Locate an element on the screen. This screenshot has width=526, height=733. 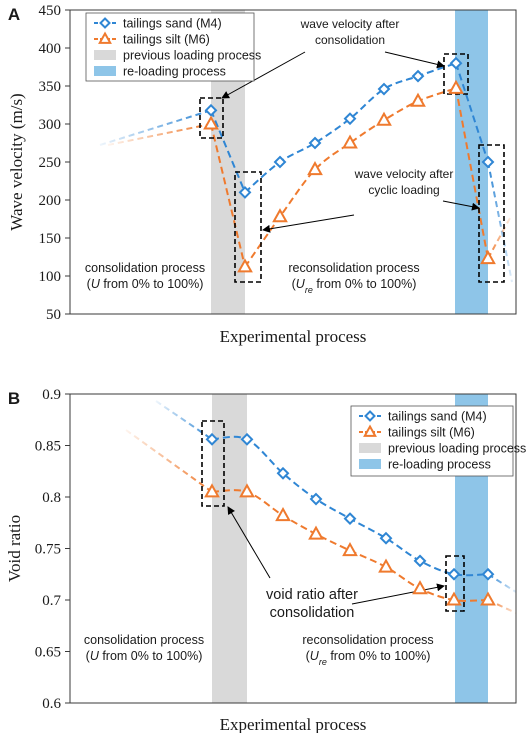
panel-b-arrow-left is located at coordinates (249, 542).